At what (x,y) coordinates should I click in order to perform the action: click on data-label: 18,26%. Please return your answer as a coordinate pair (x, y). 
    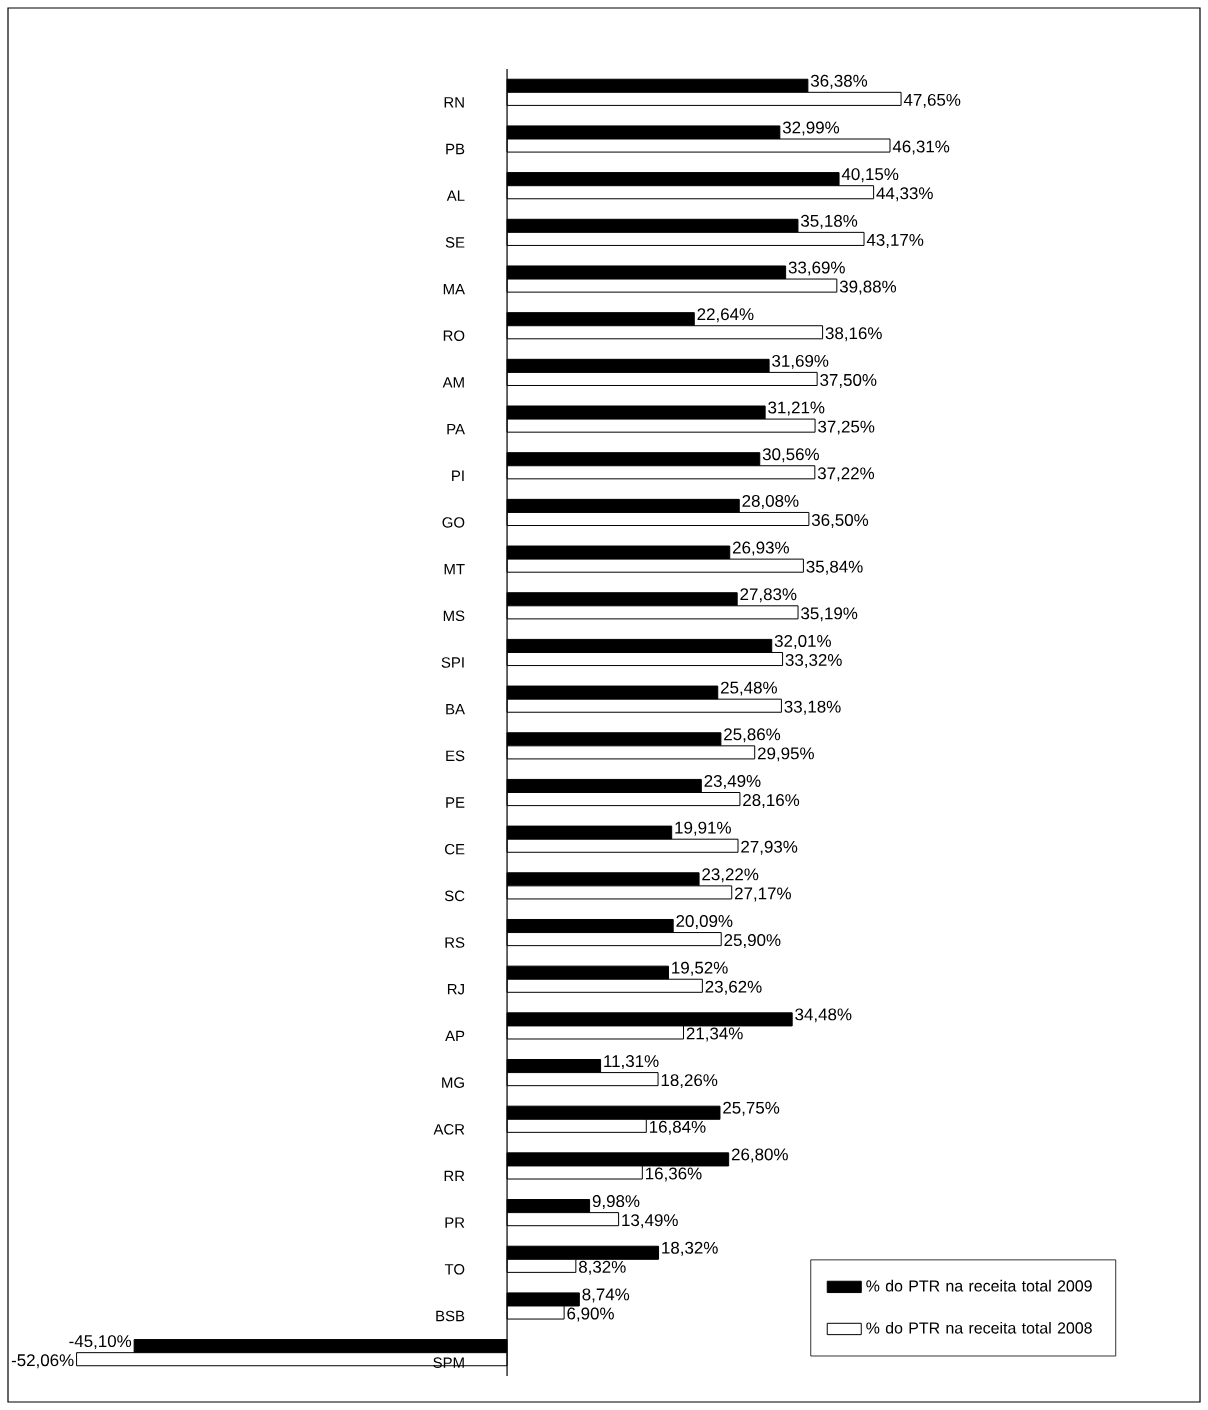
    Looking at the image, I should click on (689, 1081).